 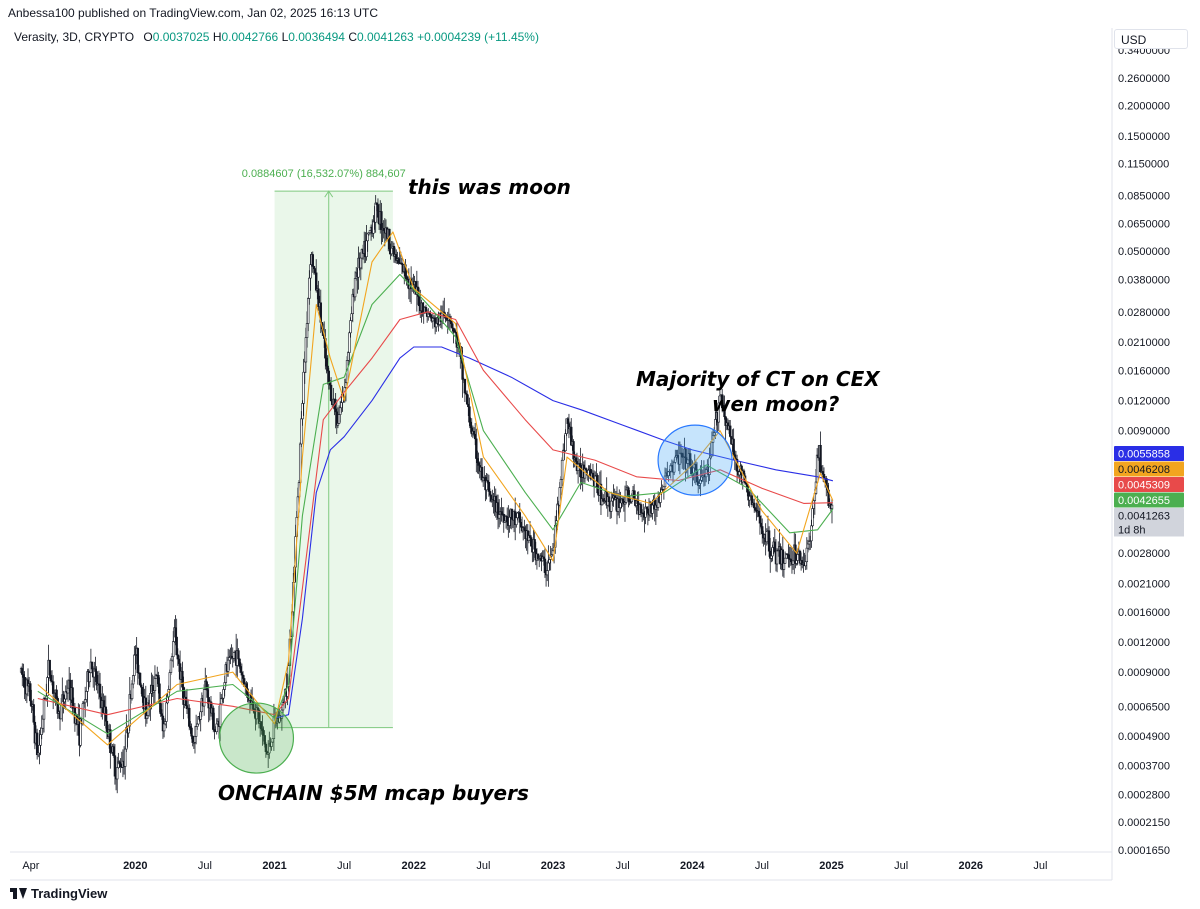 I want to click on price-tick-label: 0.0090000, so click(x=1144, y=432).